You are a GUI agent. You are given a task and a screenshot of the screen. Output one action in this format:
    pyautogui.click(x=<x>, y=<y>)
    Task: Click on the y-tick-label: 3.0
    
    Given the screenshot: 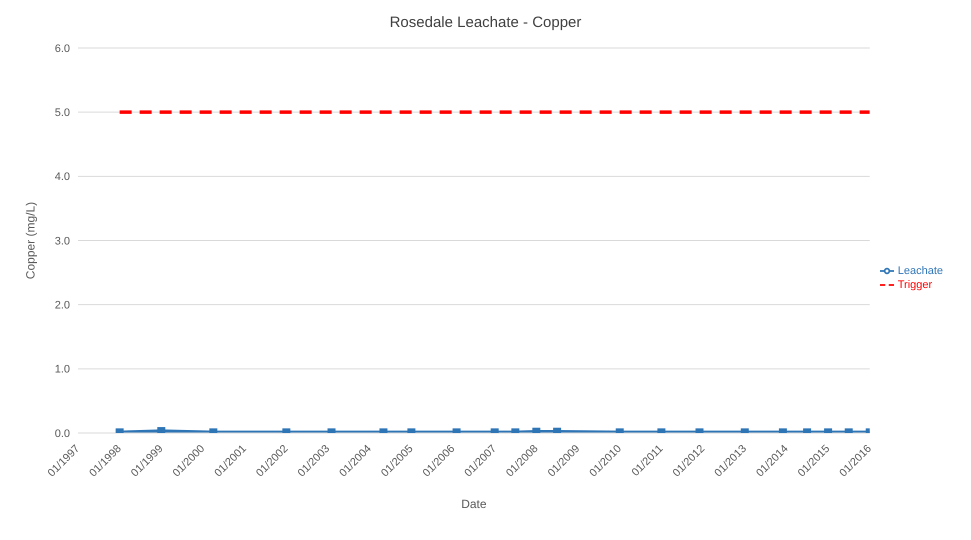 What is the action you would take?
    pyautogui.click(x=62, y=241)
    